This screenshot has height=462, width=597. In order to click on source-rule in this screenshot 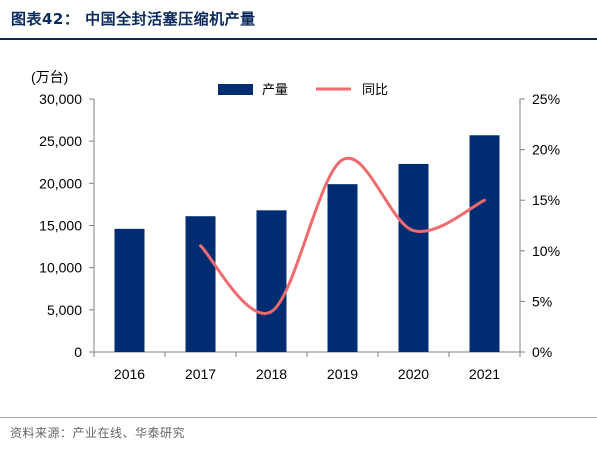, I will do `click(298, 417)`.